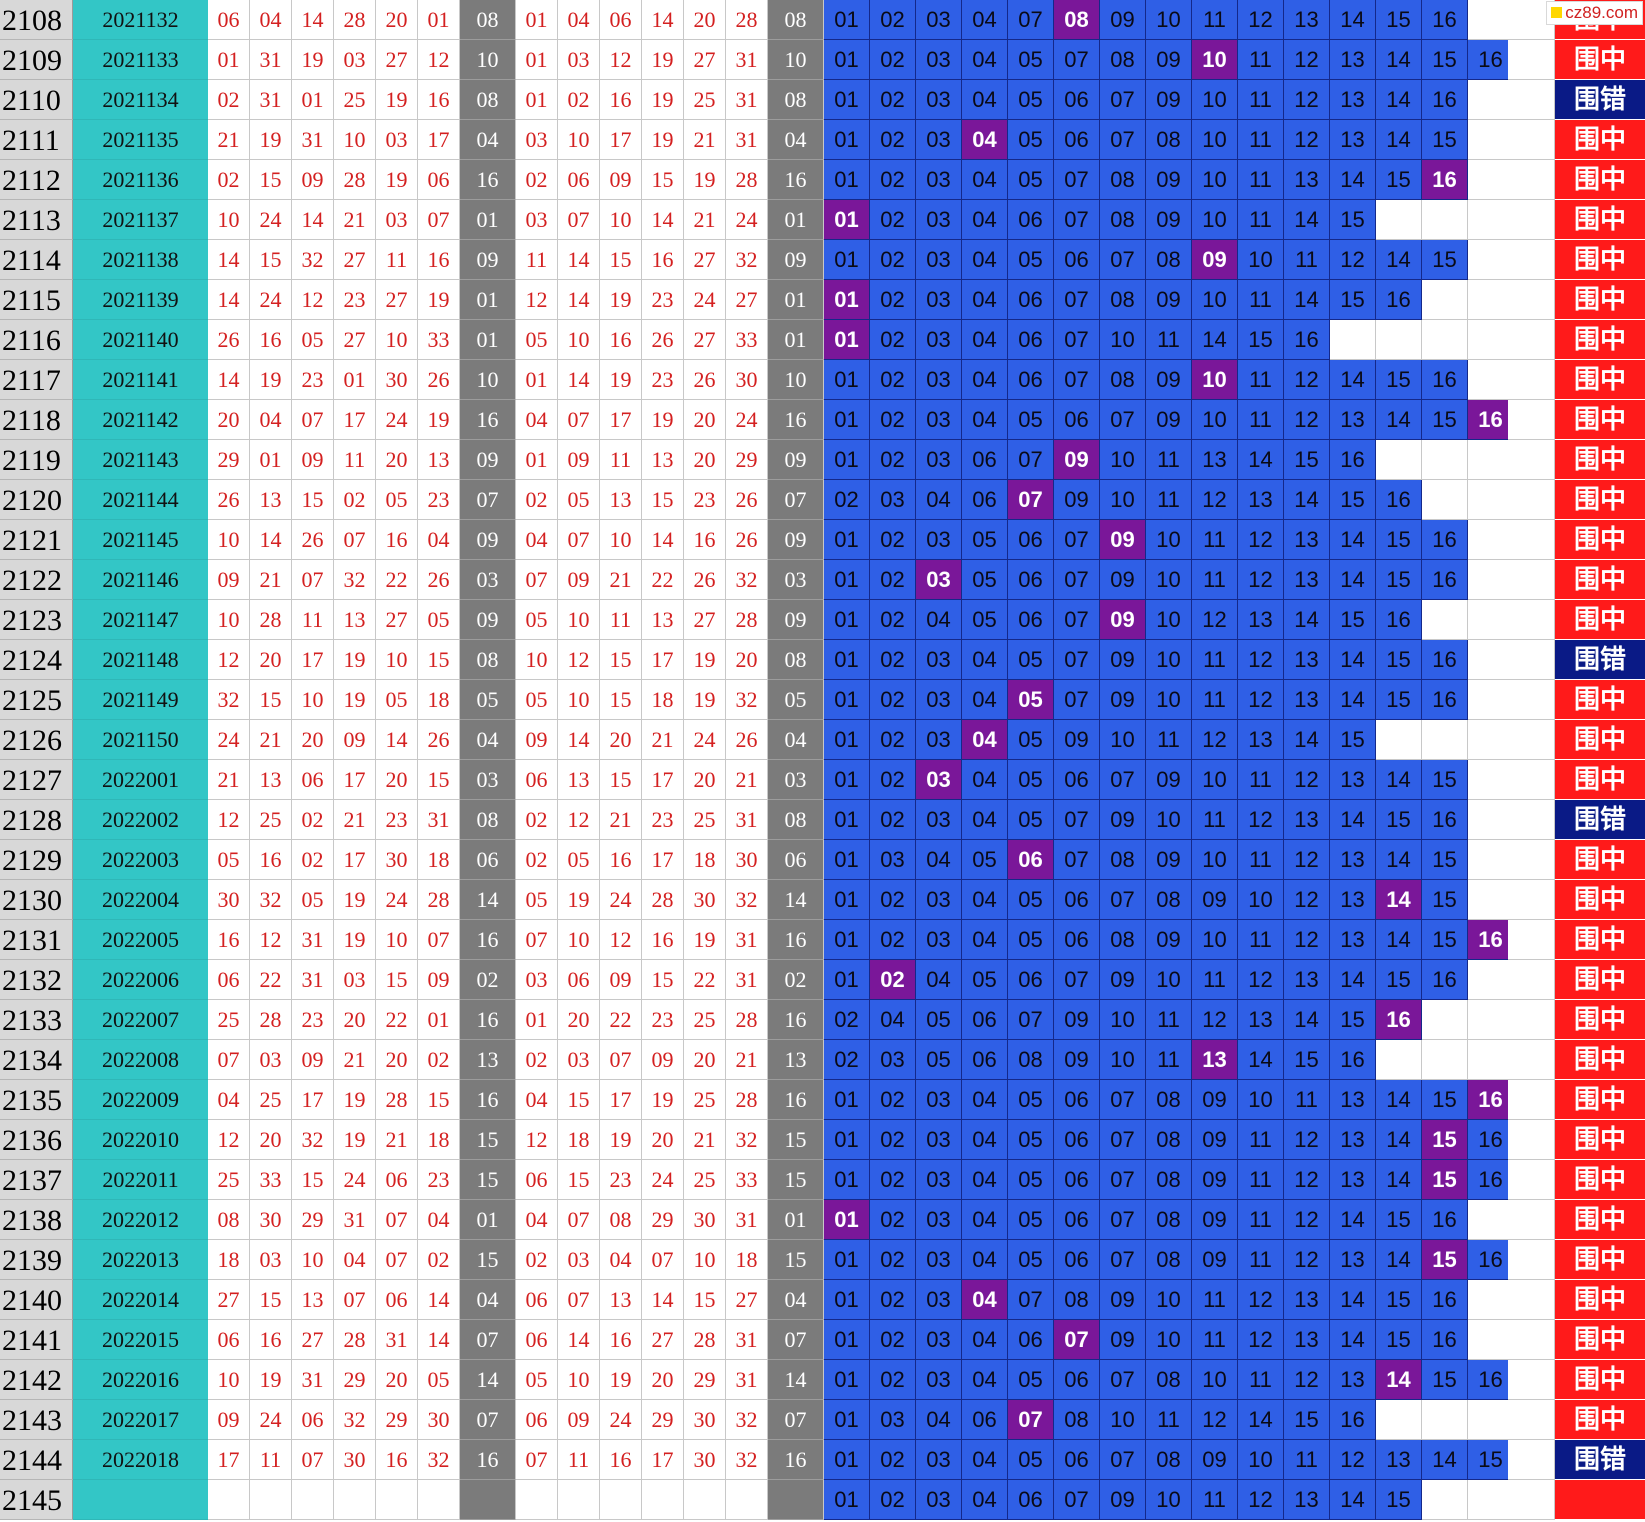 The width and height of the screenshot is (1645, 1522). Describe the element at coordinates (439, 460) in the screenshot. I see `drawn-number: 13` at that location.